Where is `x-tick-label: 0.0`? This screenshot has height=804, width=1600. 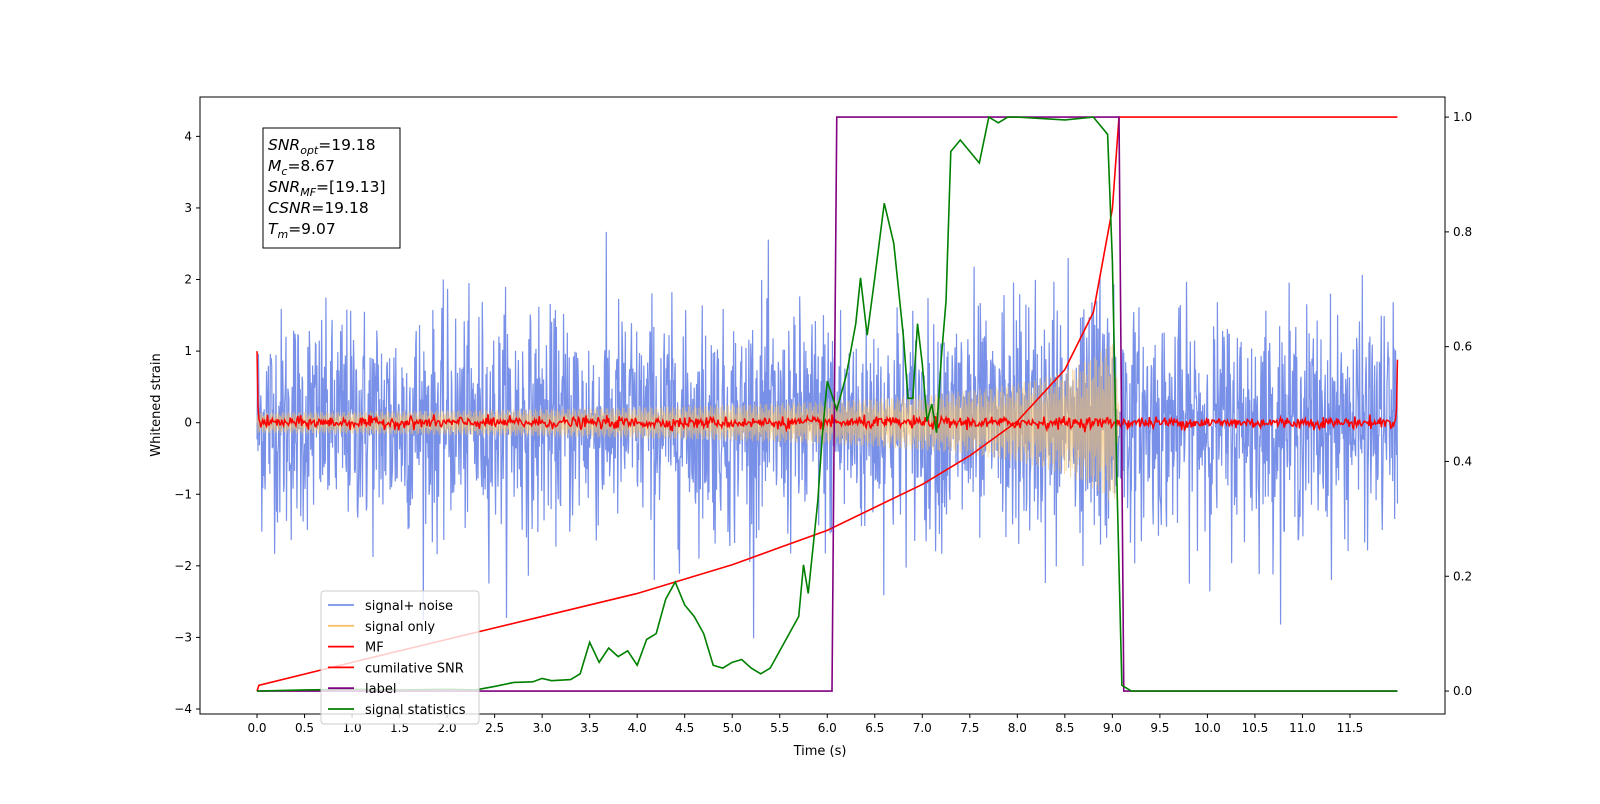
x-tick-label: 0.0 is located at coordinates (256, 728).